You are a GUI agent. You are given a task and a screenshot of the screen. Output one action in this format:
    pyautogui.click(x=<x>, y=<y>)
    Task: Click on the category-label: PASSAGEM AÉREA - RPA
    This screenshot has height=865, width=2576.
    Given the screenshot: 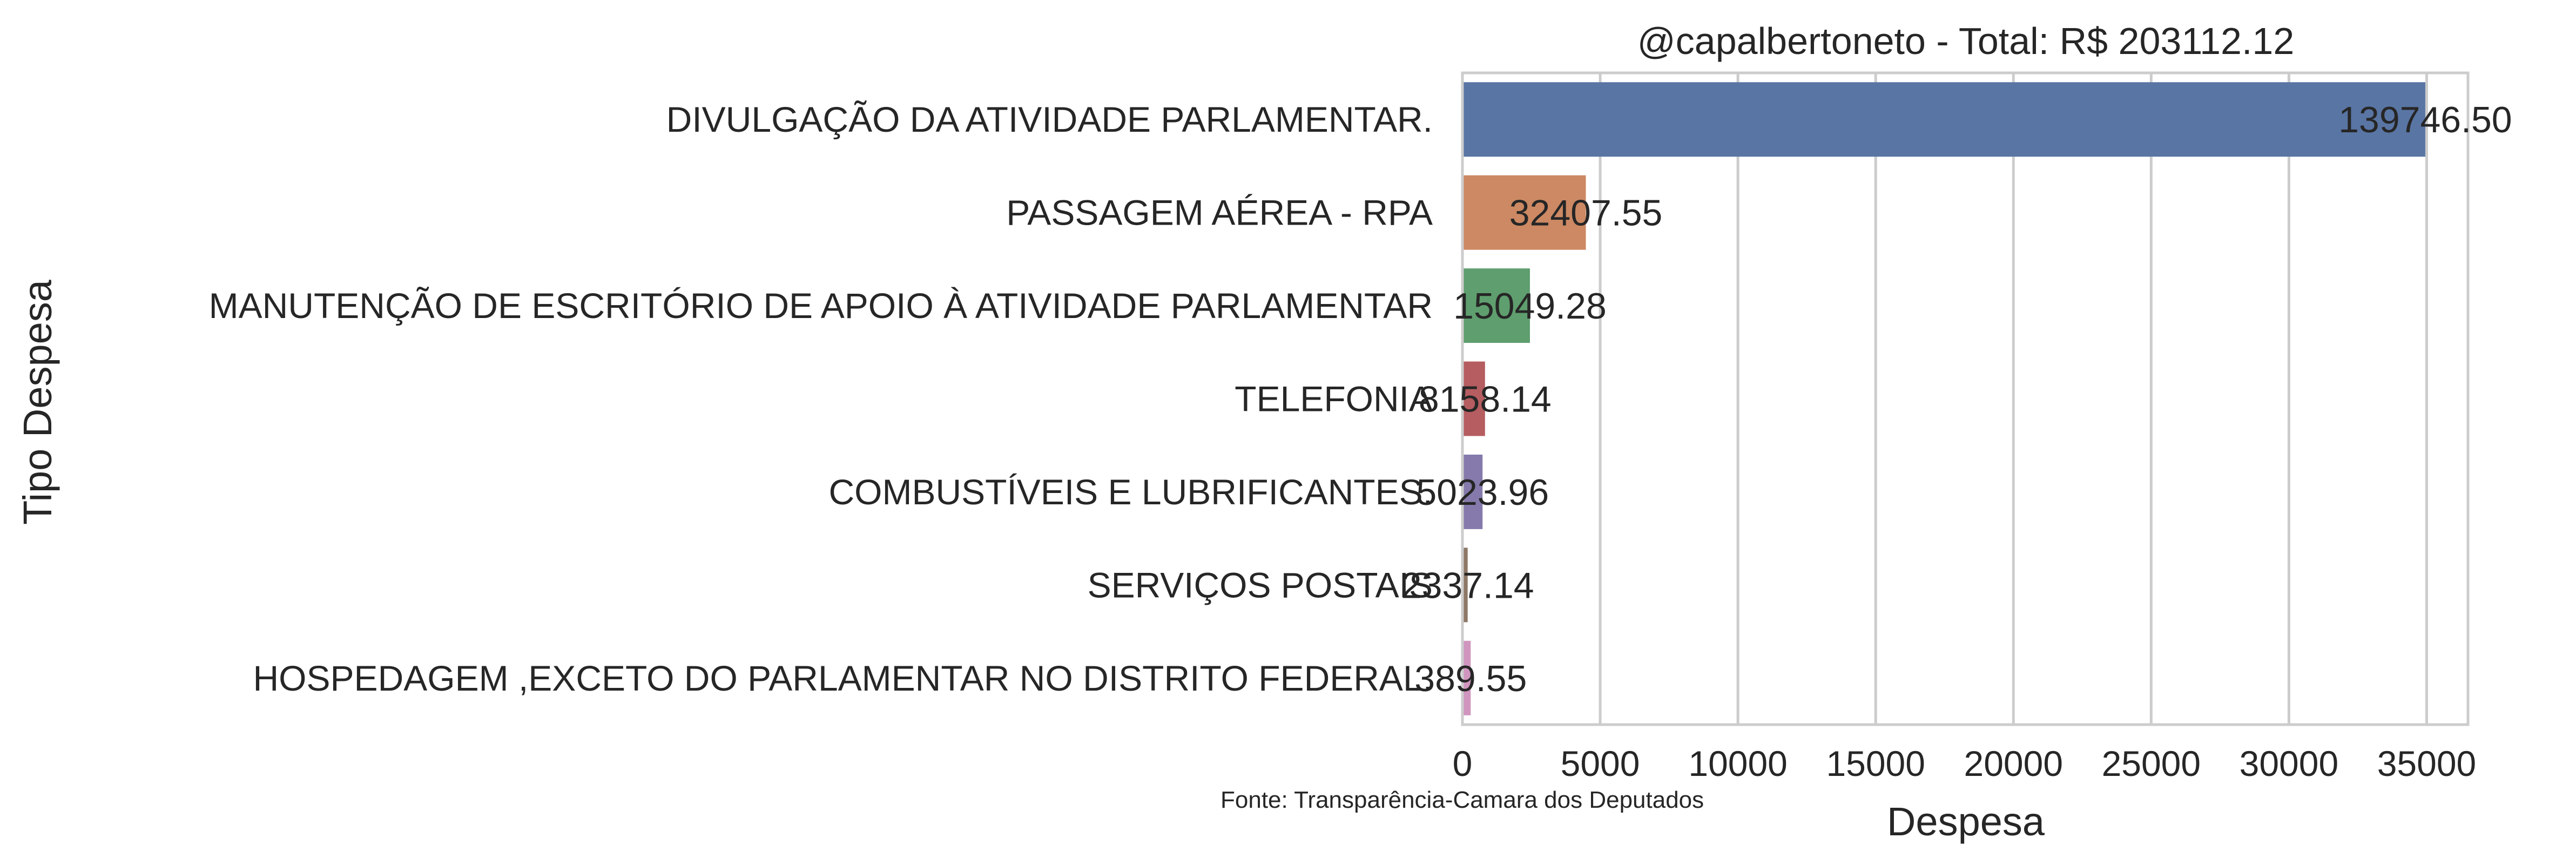 What is the action you would take?
    pyautogui.click(x=1219, y=213)
    